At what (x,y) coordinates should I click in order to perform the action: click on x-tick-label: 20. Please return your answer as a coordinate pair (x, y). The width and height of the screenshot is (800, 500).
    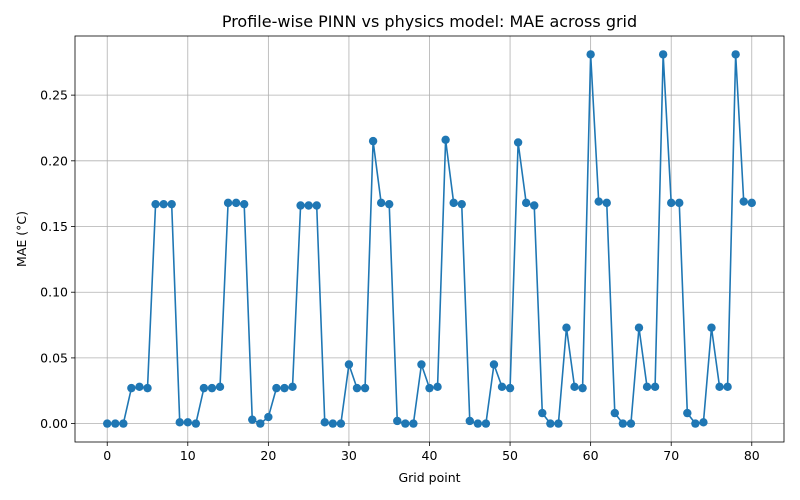
    Looking at the image, I should click on (268, 455).